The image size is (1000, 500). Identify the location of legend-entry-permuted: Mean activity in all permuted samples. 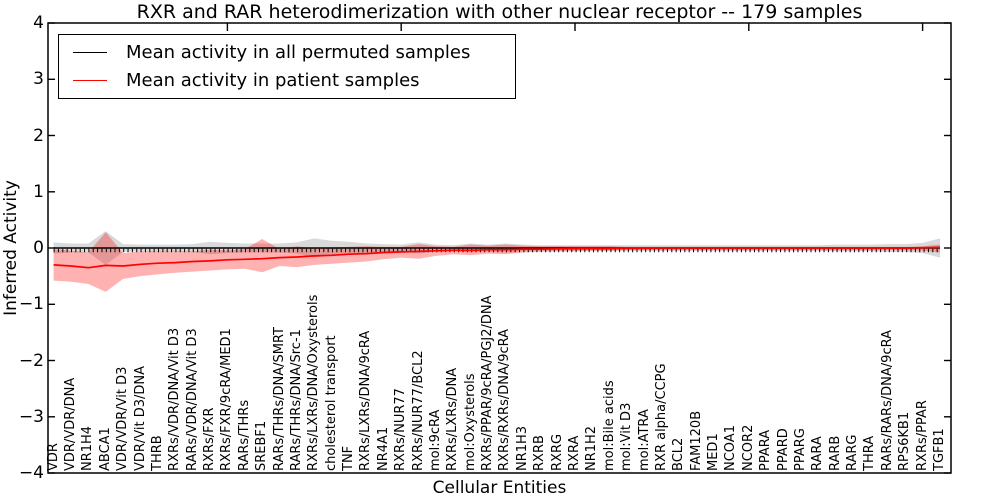
(294, 52).